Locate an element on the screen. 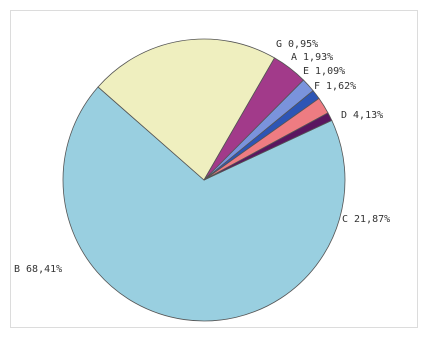 The image size is (426, 339). slice-label-a: A 1,93% is located at coordinates (312, 57).